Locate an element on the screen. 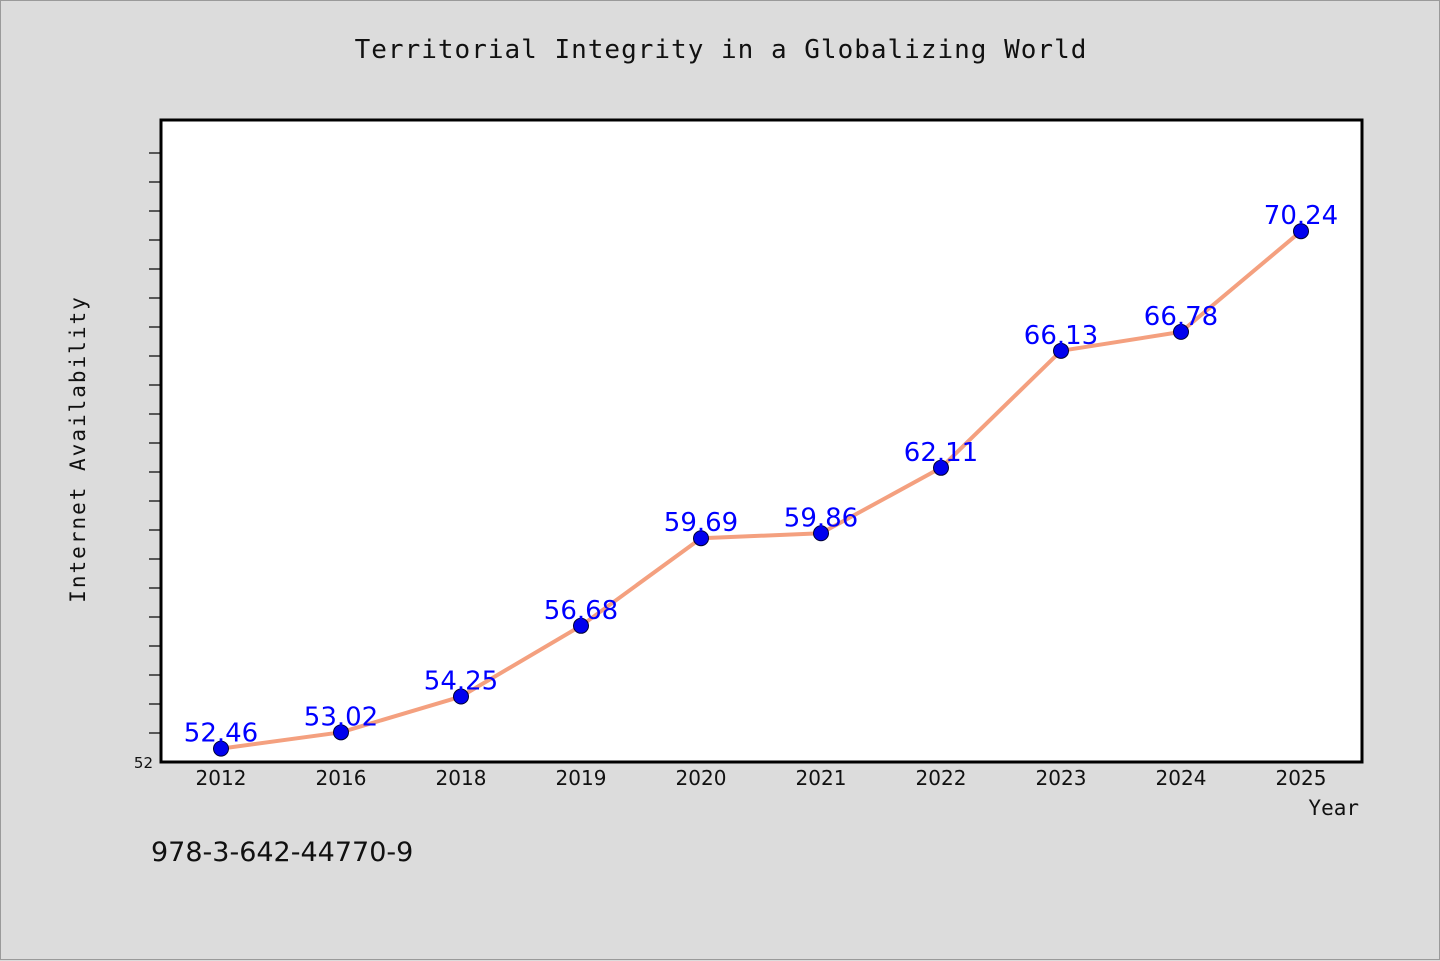 The width and height of the screenshot is (1440, 961). x-tick-label: 2016 is located at coordinates (341, 778).